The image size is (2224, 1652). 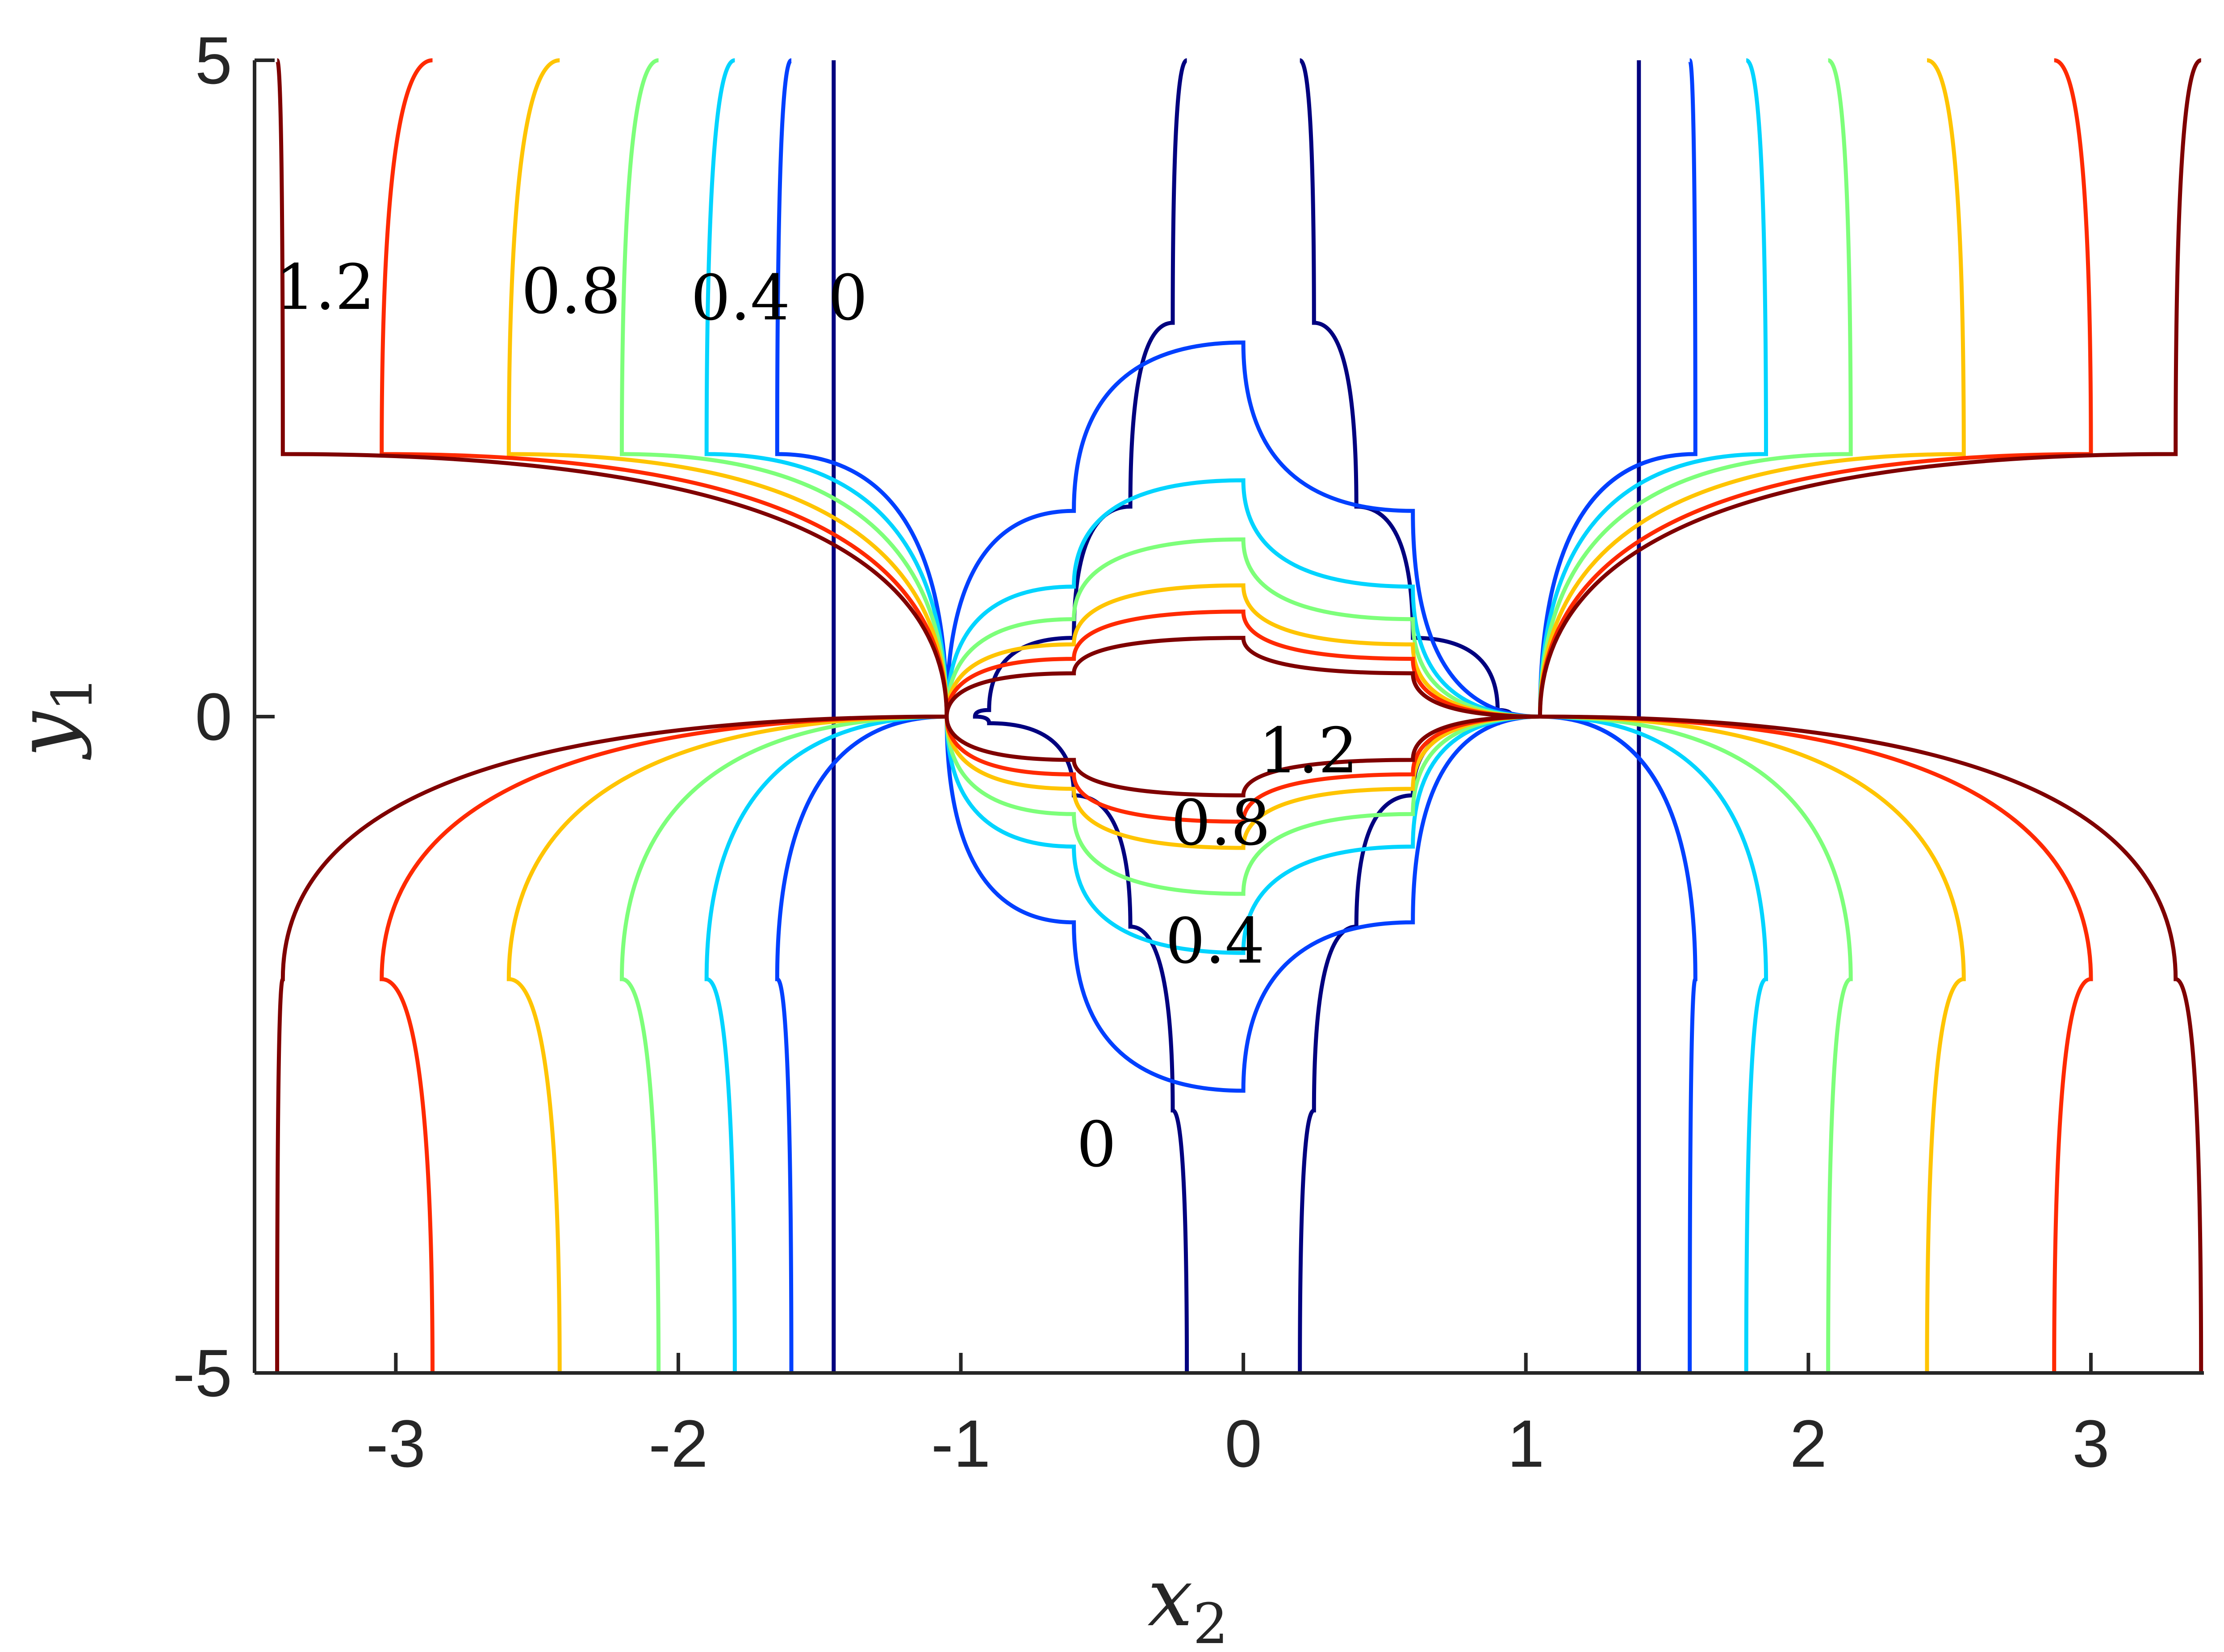 What do you see at coordinates (202, 1372) in the screenshot?
I see `y-tick-label: -5` at bounding box center [202, 1372].